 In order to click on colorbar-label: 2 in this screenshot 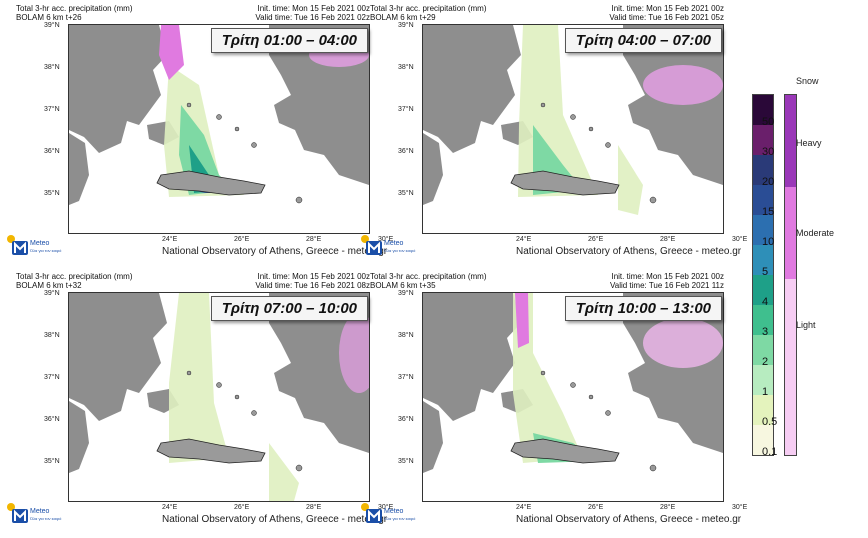, I will do `click(765, 362)`.